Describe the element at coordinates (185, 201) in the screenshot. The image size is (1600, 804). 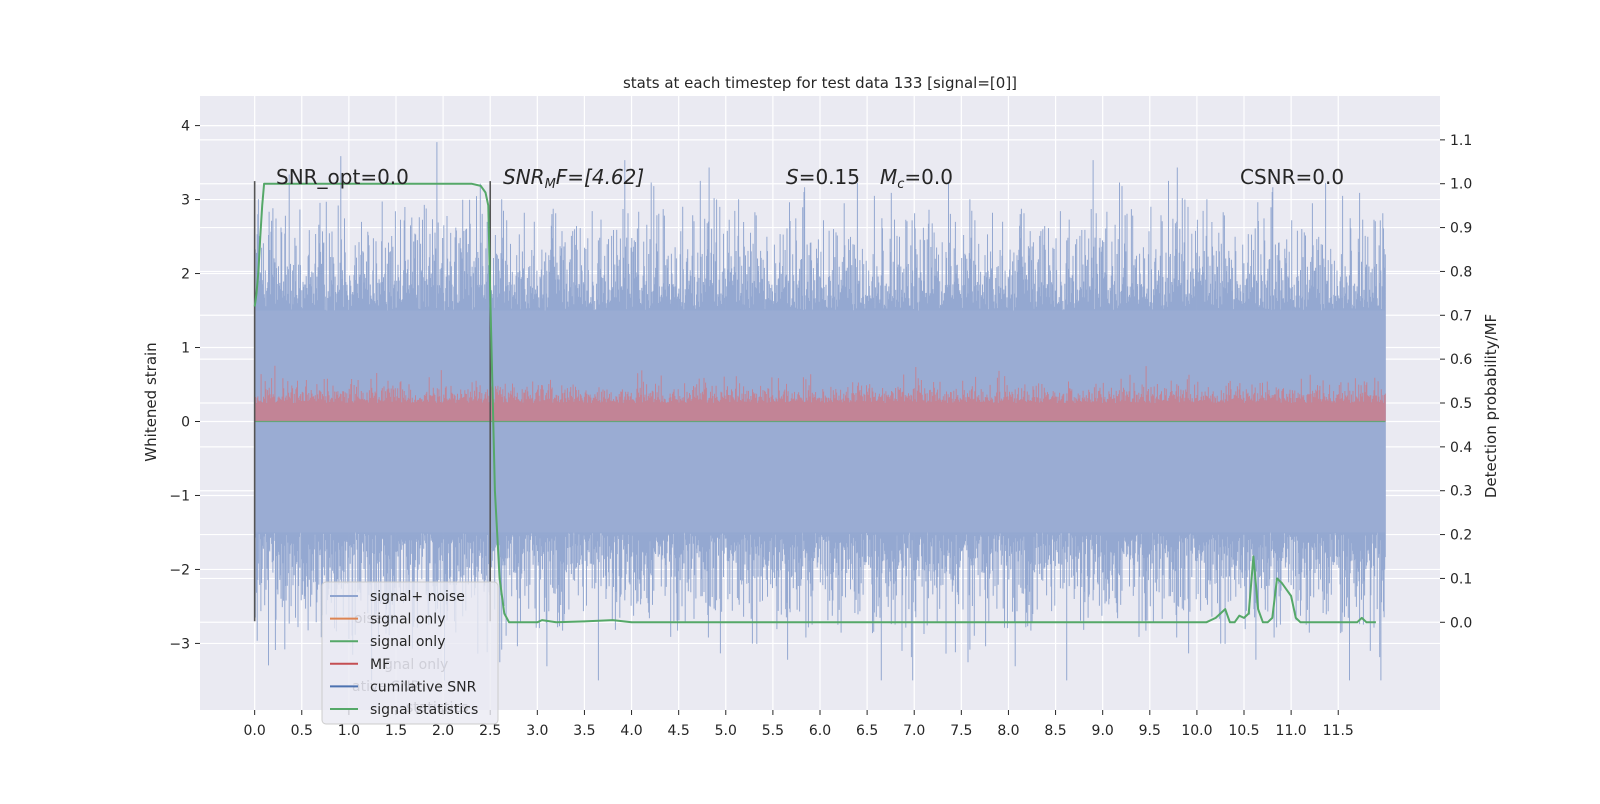
I see `left-tick-label-1: 3` at that location.